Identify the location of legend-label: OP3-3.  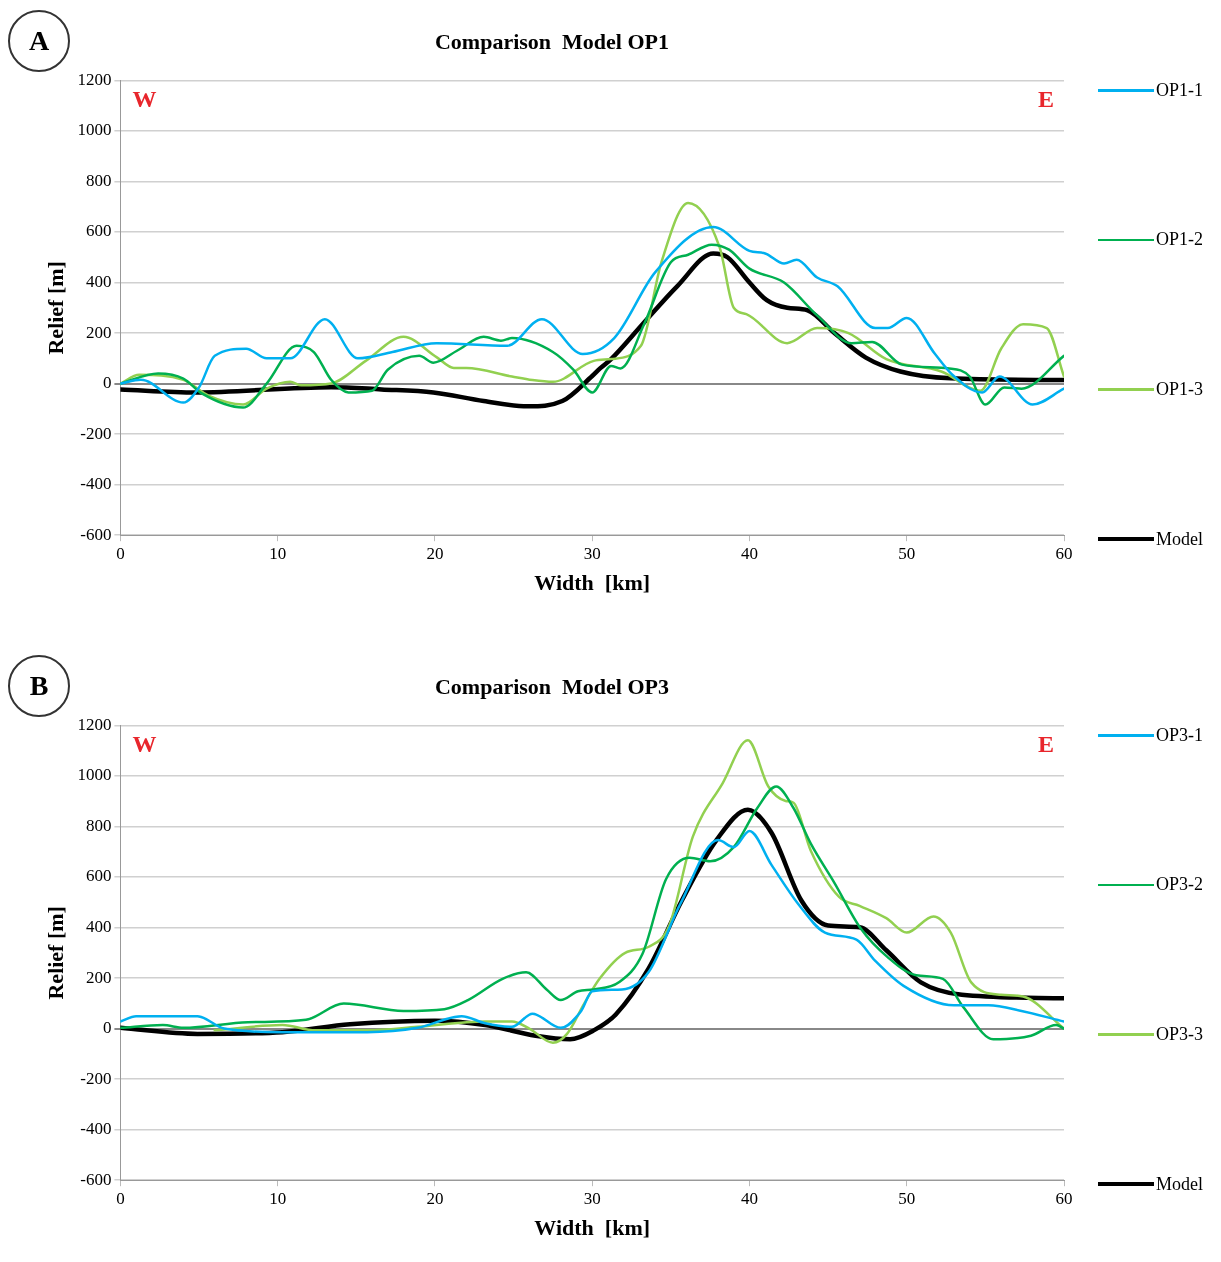
(1180, 1035).